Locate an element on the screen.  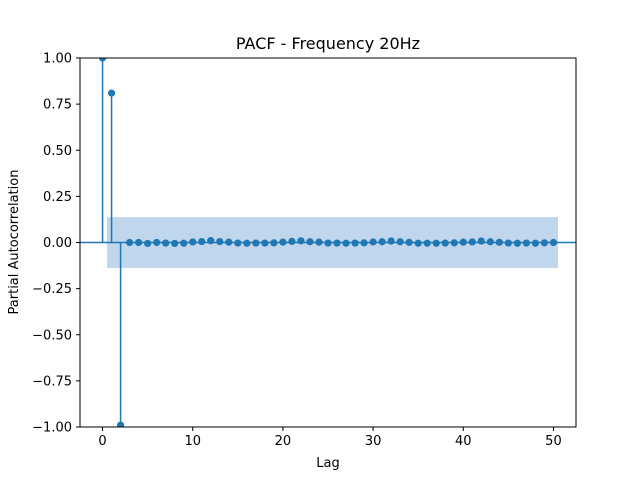
x-tick-label: 0 is located at coordinates (102, 441).